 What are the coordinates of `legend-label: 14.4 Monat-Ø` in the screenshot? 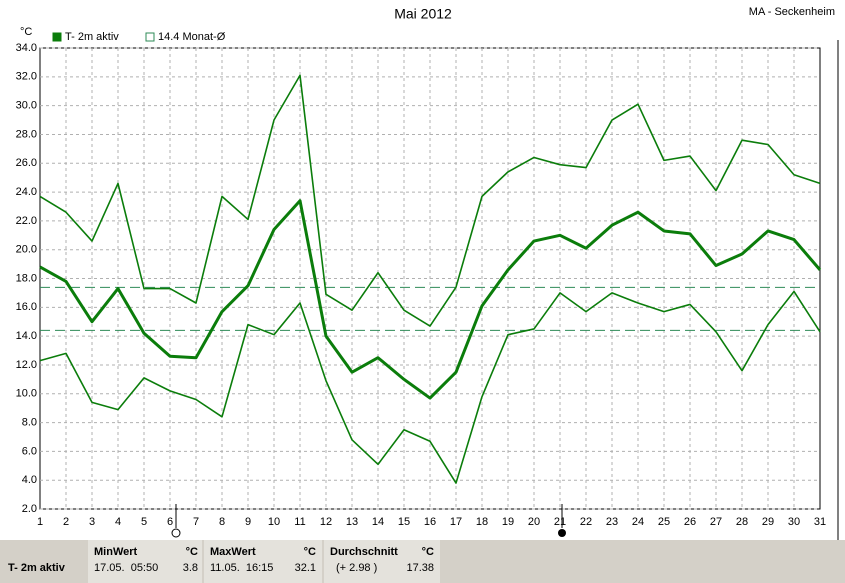 It's located at (192, 37).